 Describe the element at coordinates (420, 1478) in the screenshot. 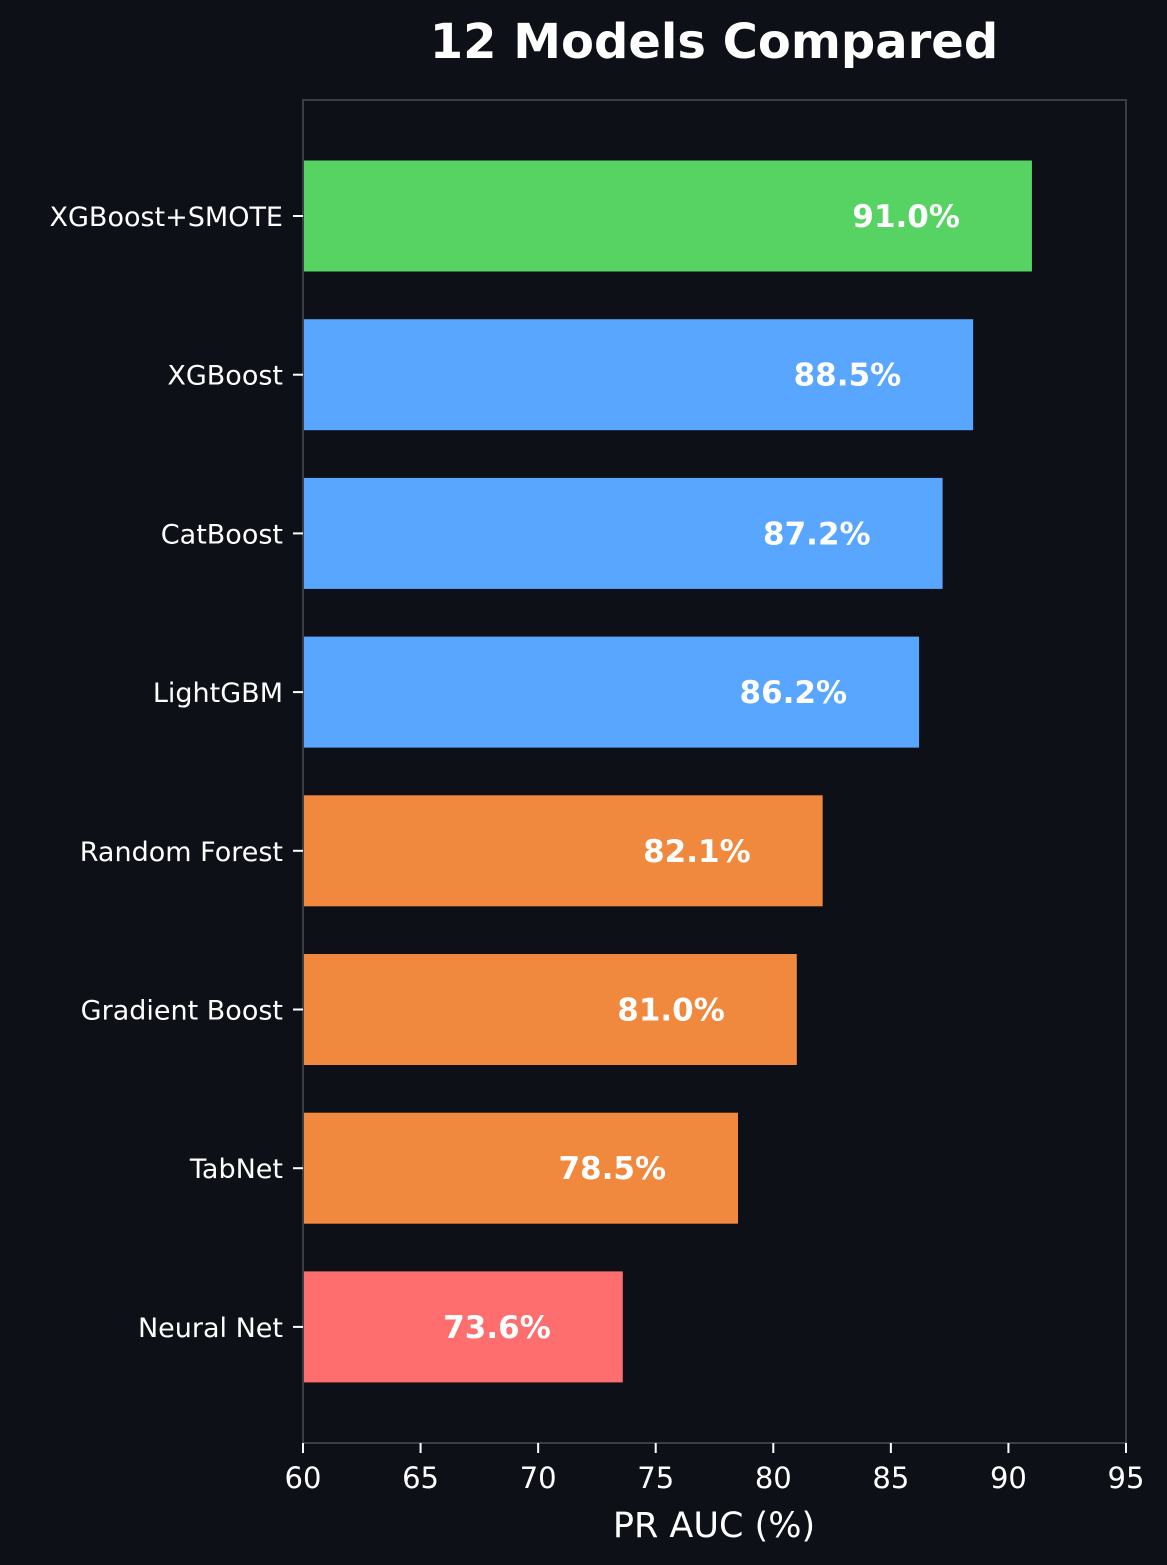

I see `x-tick-label: 65` at that location.